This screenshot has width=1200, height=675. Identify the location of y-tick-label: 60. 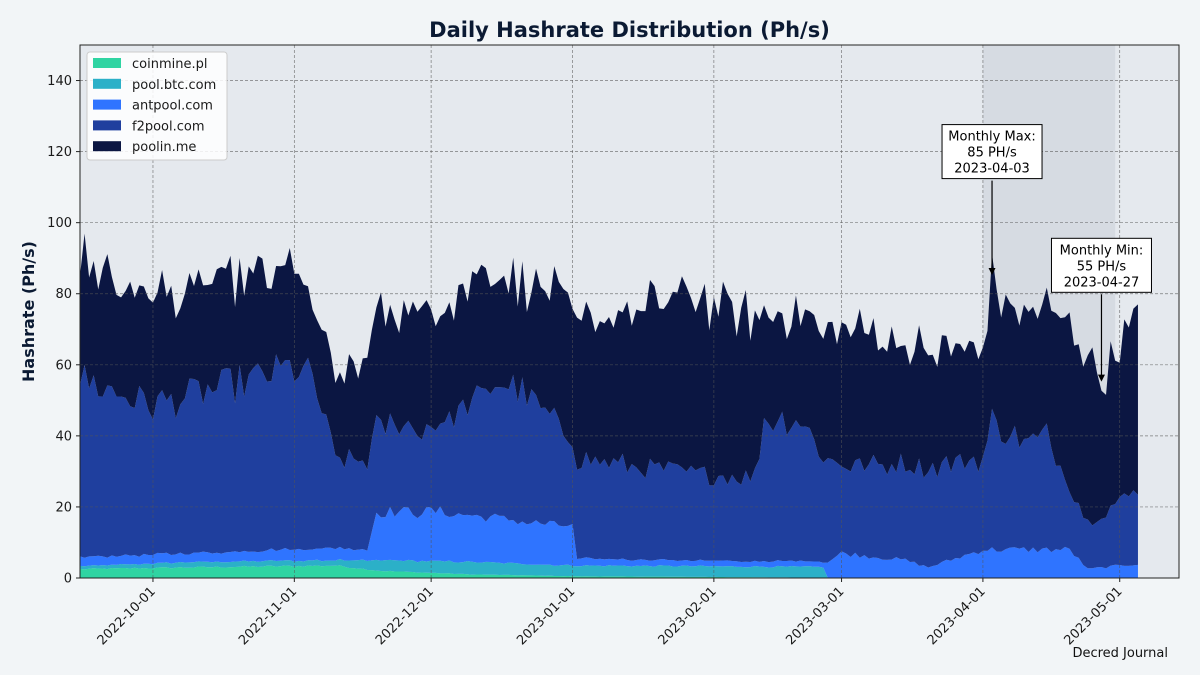
(63, 365).